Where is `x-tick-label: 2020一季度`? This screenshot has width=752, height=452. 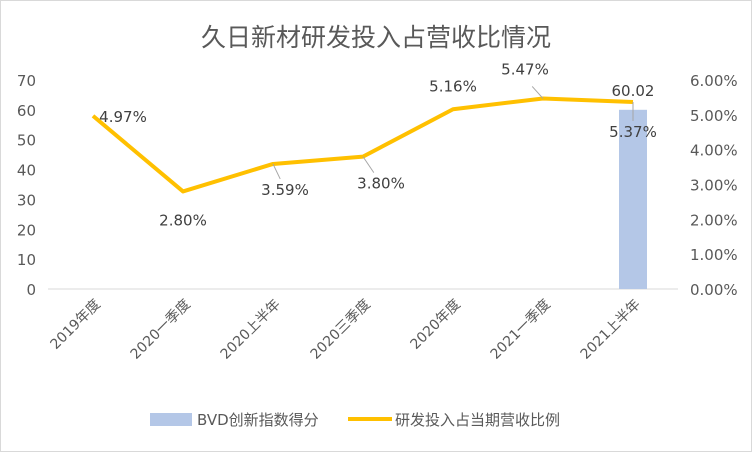 x-tick-label: 2020一季度 is located at coordinates (161, 330).